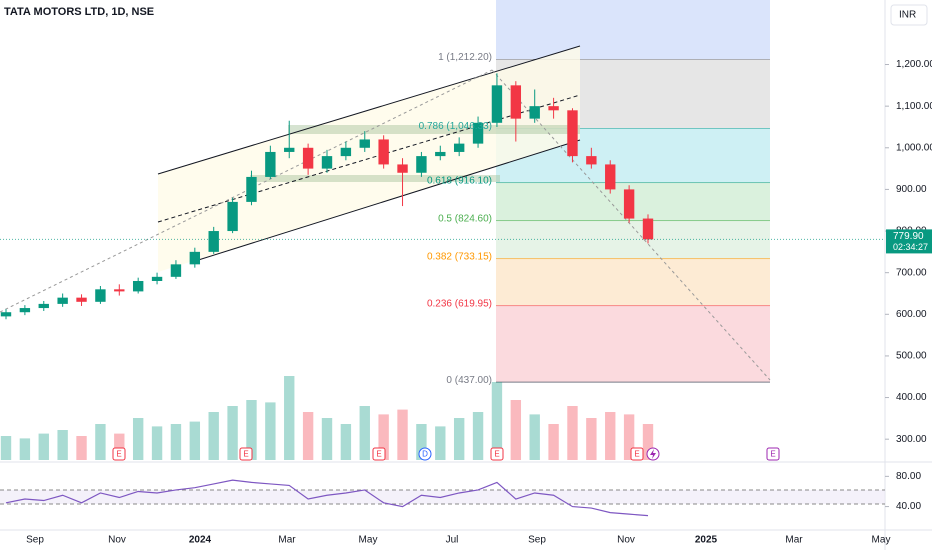 This screenshot has height=550, width=932. I want to click on channel-mid, so click(369, 158).